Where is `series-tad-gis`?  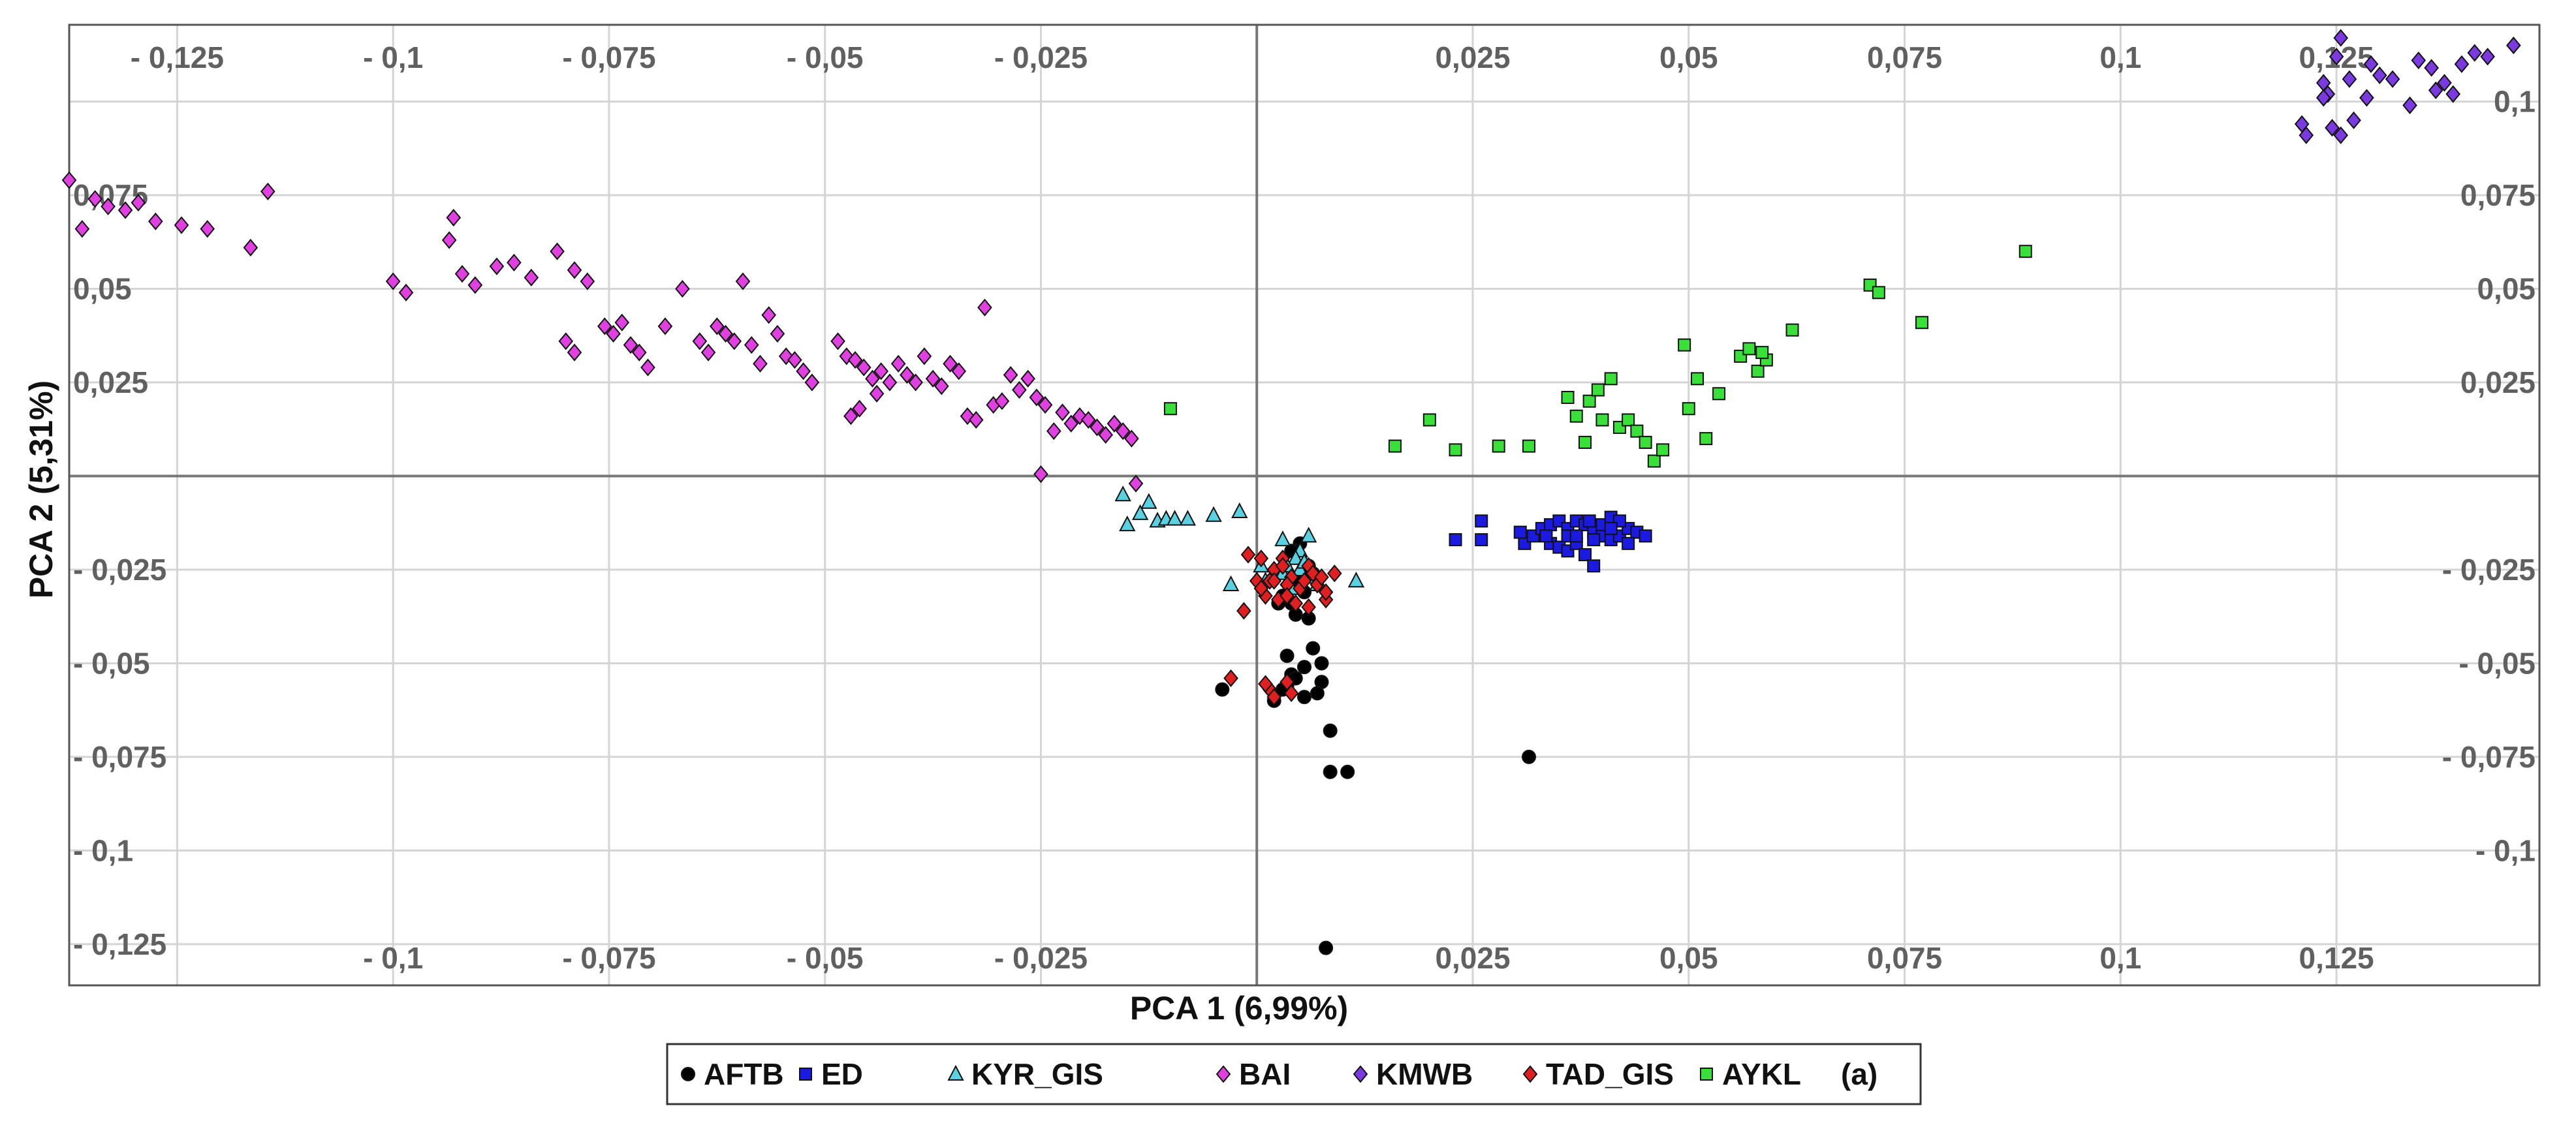 series-tad-gis is located at coordinates (1282, 626).